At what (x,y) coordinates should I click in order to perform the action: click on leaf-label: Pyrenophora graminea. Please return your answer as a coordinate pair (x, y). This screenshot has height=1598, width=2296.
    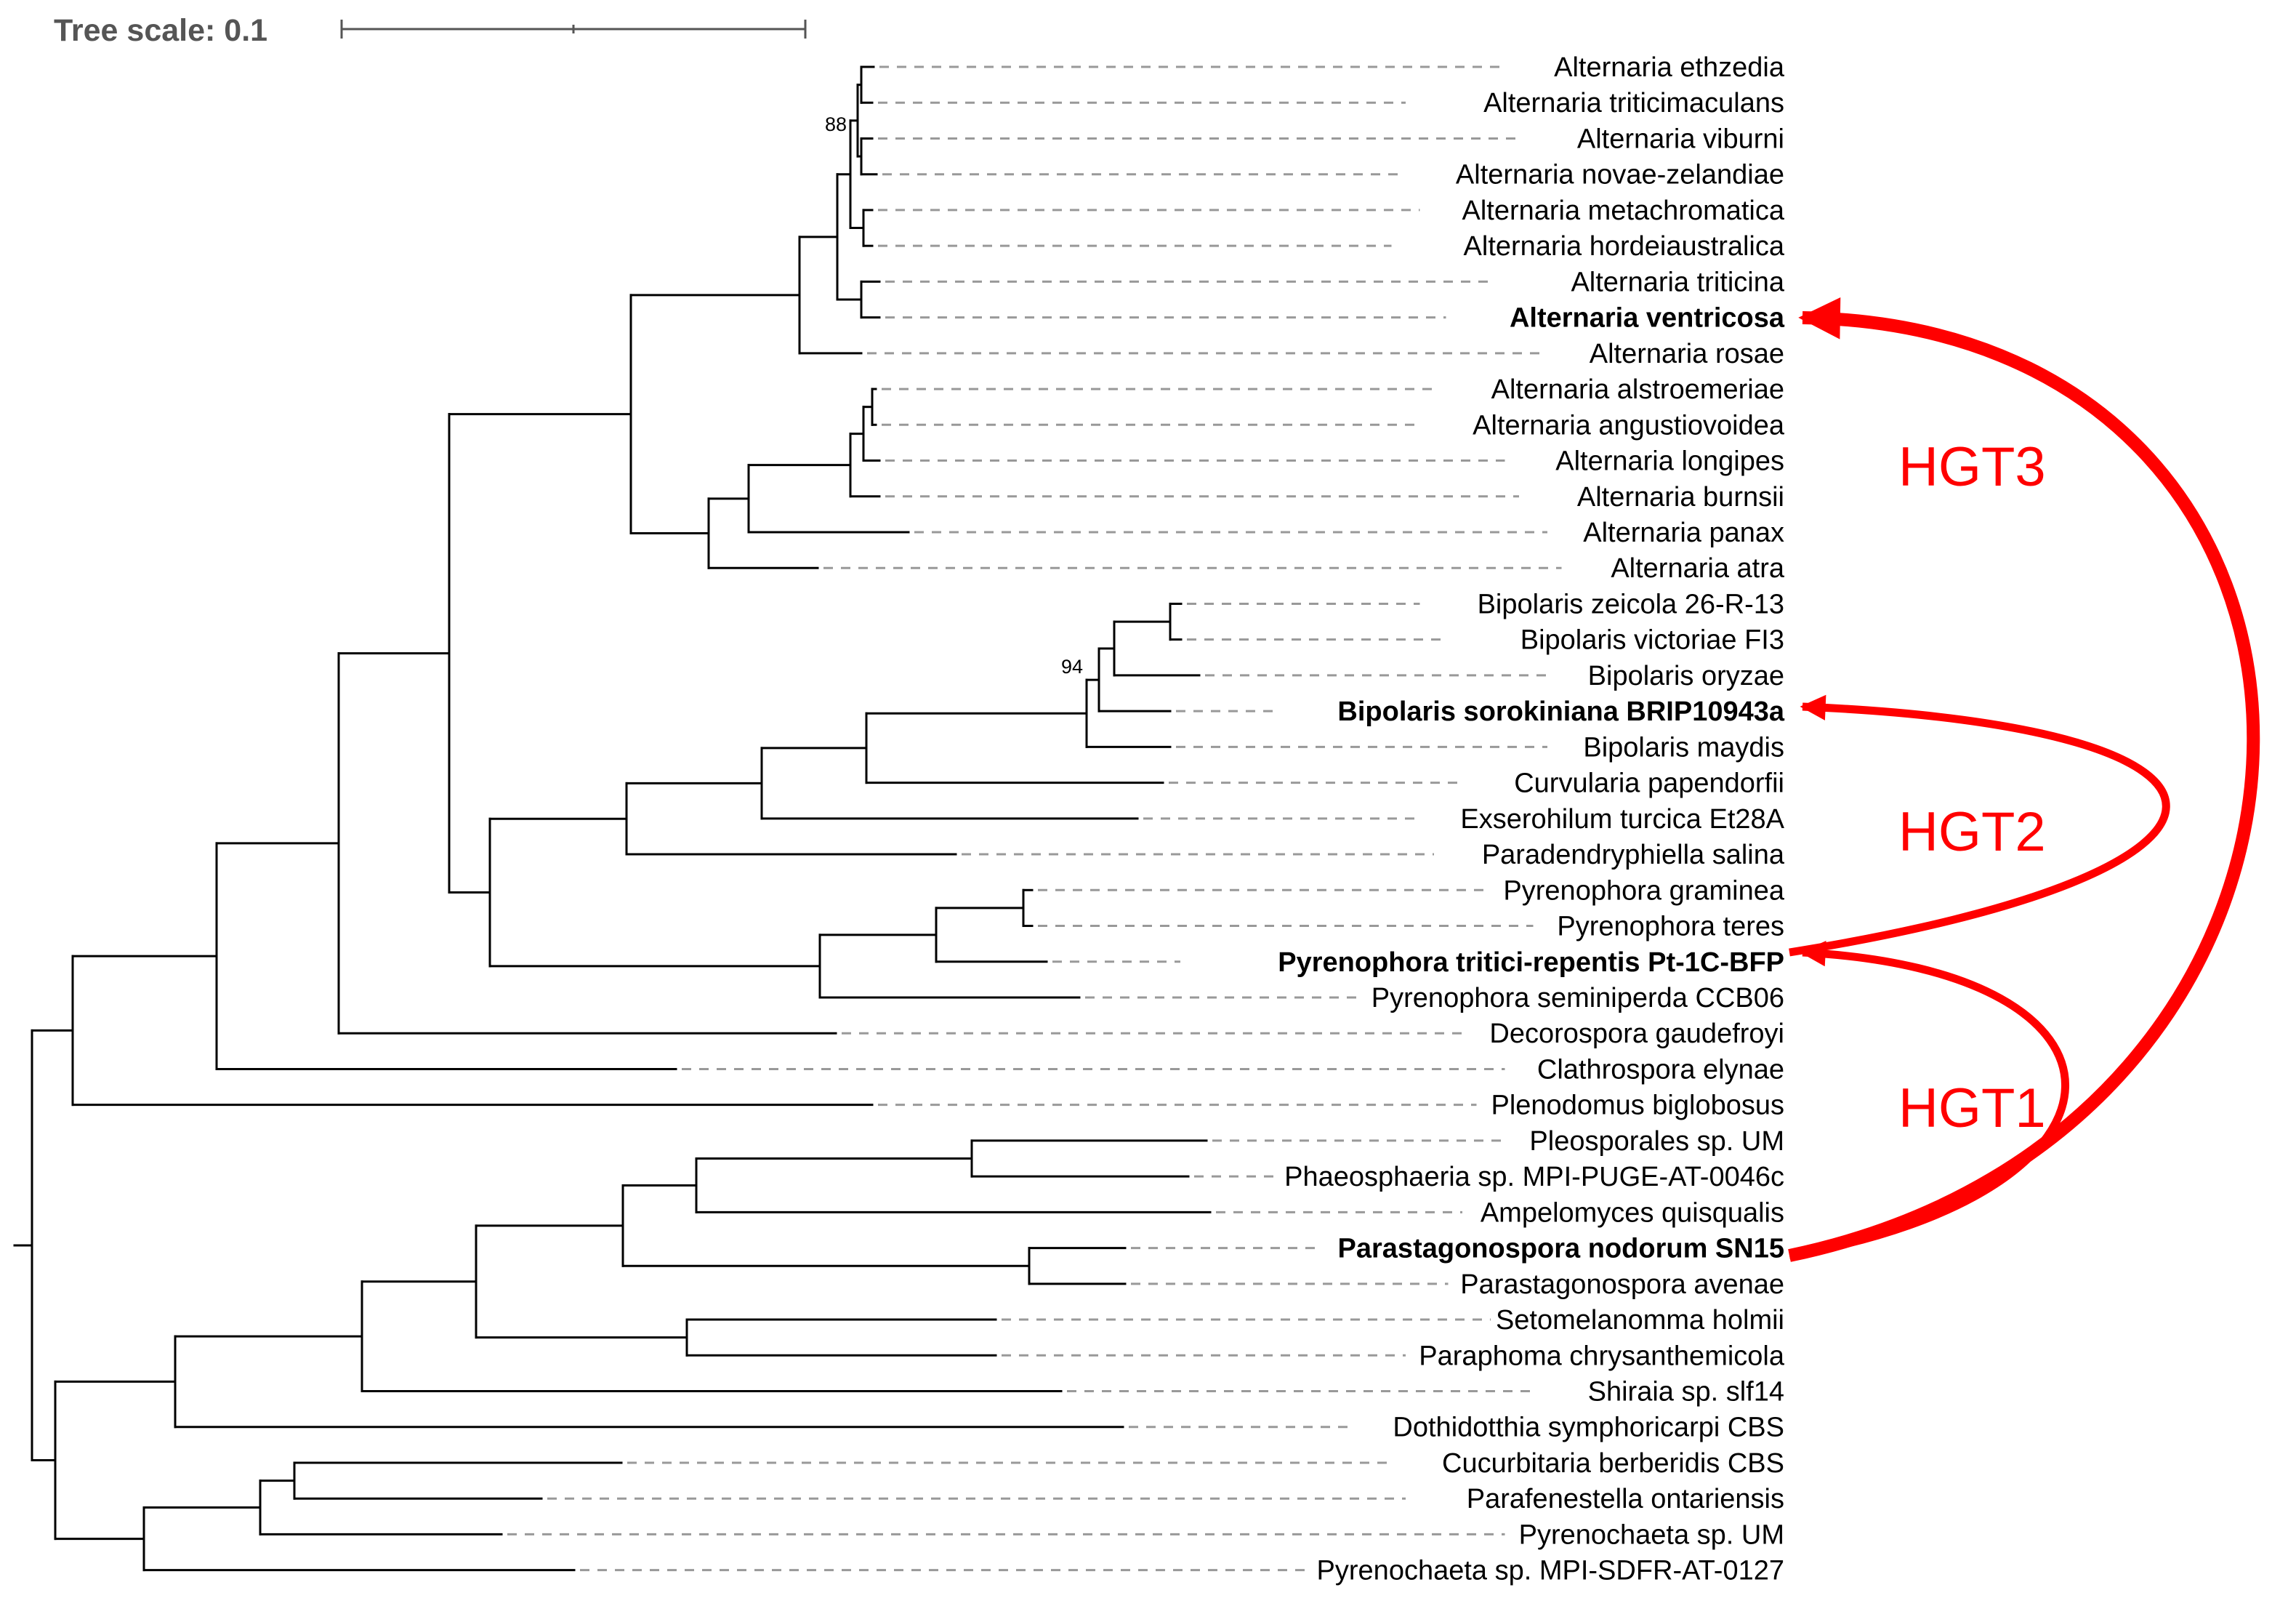
    Looking at the image, I should click on (1643, 890).